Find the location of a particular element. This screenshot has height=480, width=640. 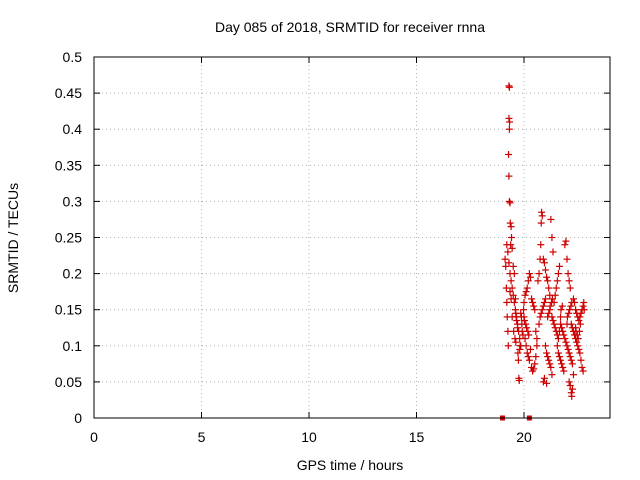

y-tick-label: 0.4 is located at coordinates (73, 129).